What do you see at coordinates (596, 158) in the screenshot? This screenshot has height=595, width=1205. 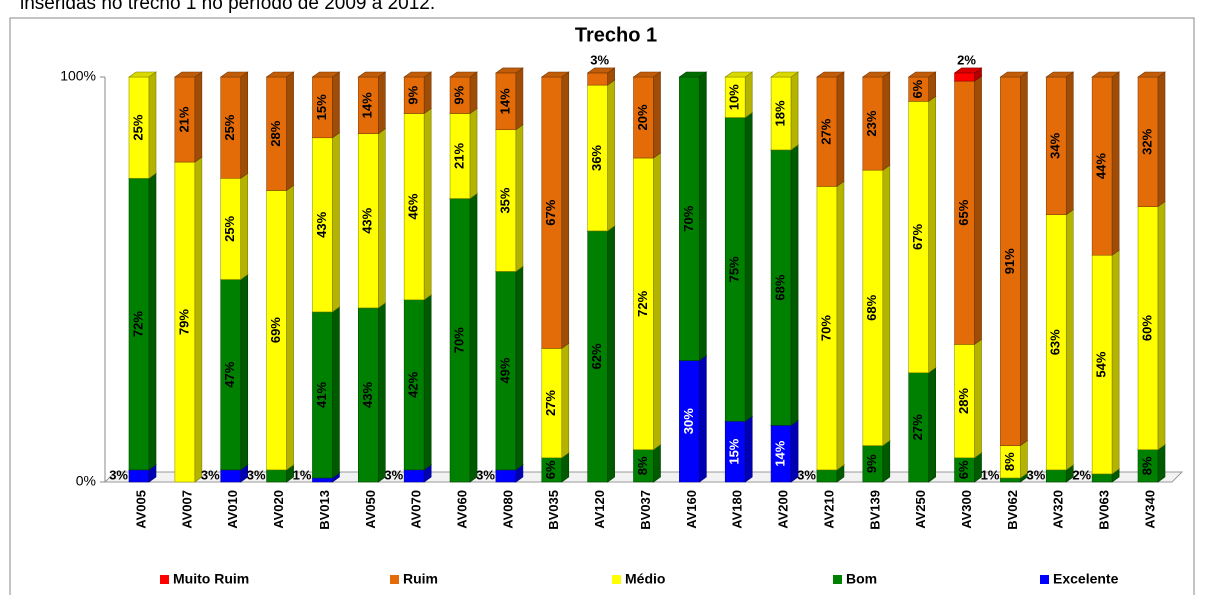 I see `data-label: 36%` at bounding box center [596, 158].